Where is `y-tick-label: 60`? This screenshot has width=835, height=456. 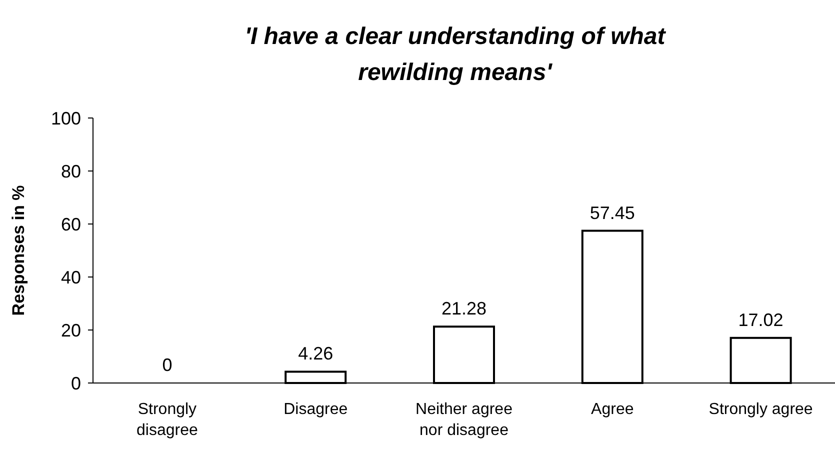
y-tick-label: 60 is located at coordinates (70, 224).